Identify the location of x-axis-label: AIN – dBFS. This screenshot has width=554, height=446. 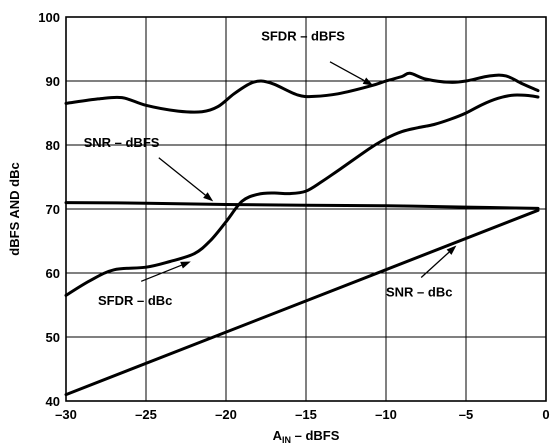
(306, 436).